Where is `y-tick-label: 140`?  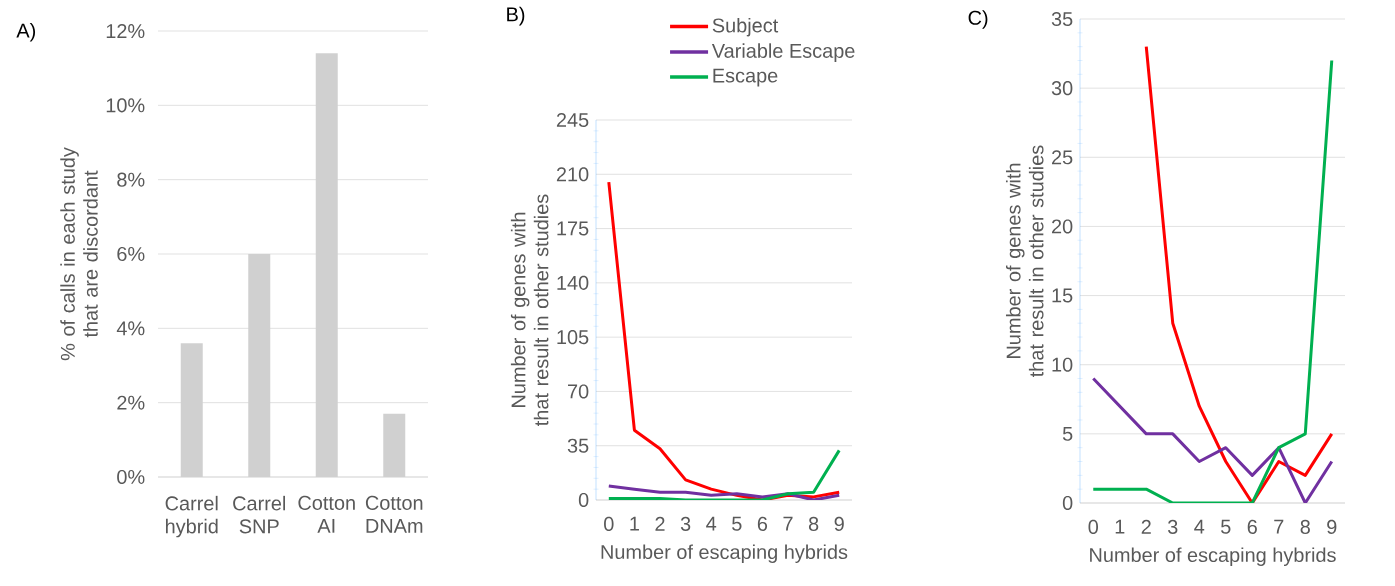
y-tick-label: 140 is located at coordinates (573, 282).